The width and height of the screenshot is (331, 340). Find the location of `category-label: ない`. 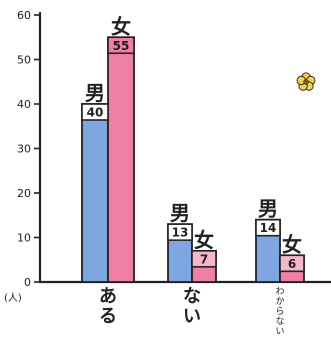

category-label: ない is located at coordinates (192, 306).